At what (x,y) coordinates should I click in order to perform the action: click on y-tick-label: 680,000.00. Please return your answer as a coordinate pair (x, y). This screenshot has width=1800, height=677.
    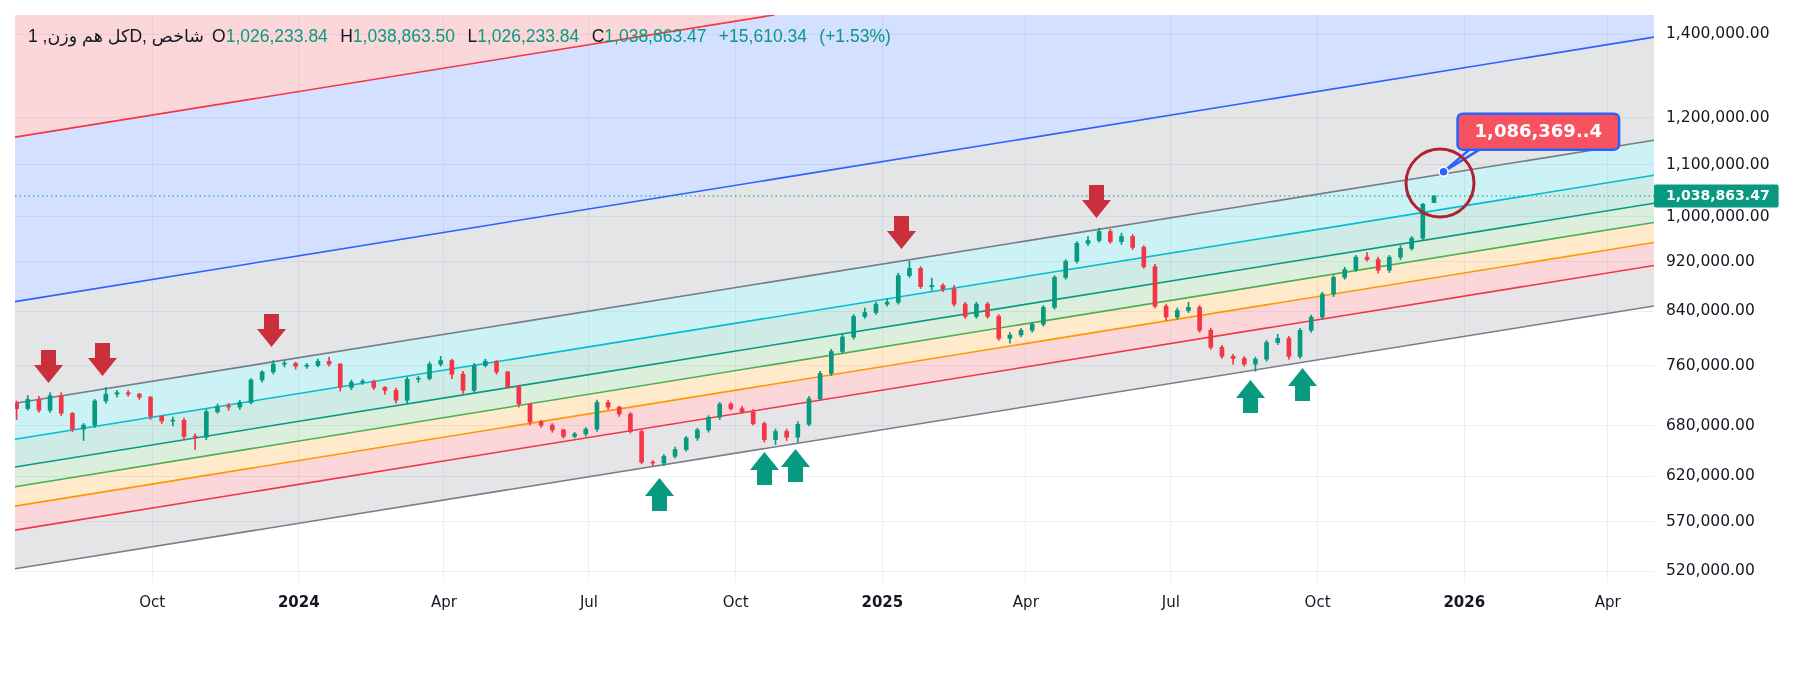
    Looking at the image, I should click on (1710, 424).